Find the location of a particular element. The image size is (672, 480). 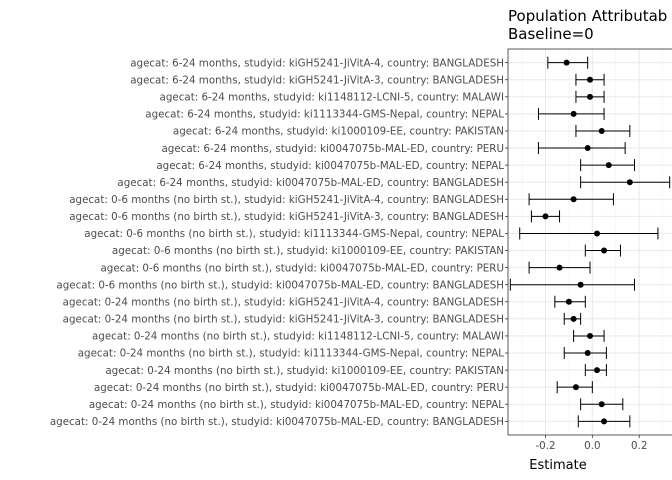

x-tick-label: -0.2 is located at coordinates (545, 446).